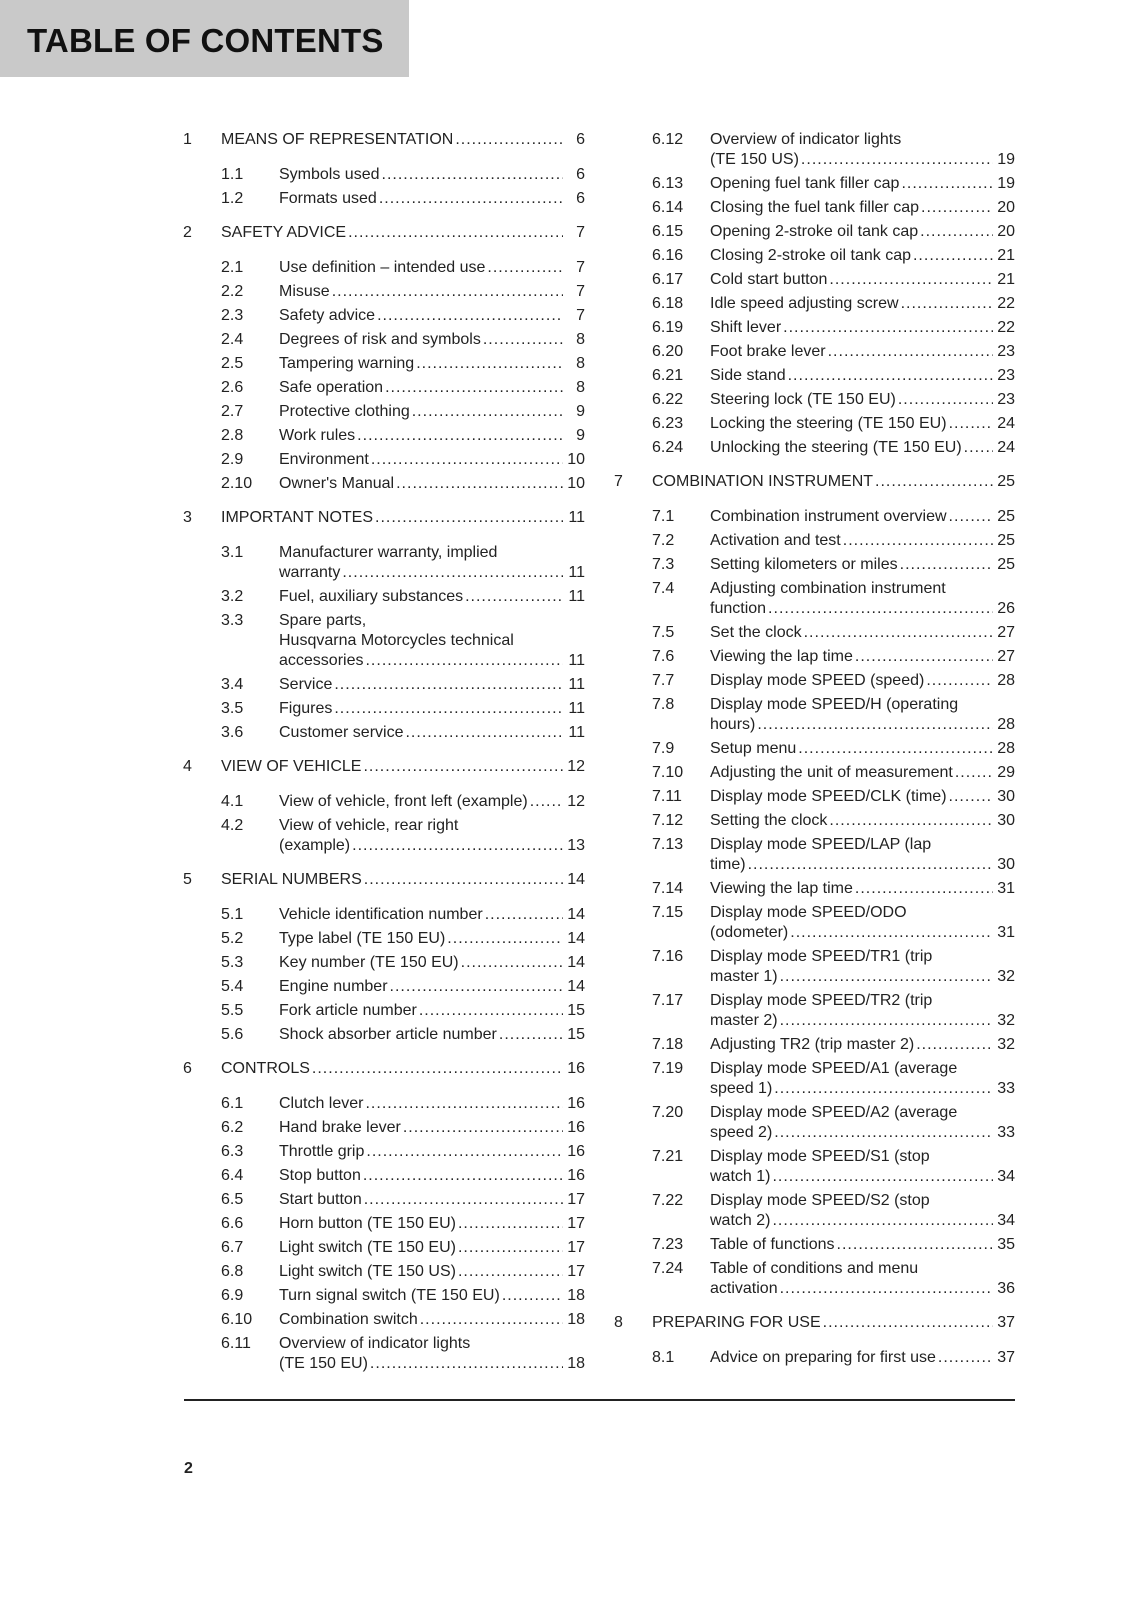 This screenshot has height=1600, width=1130. What do you see at coordinates (814, 352) in the screenshot?
I see `toc-section-entry: 6.20 Foot brake lever 23` at bounding box center [814, 352].